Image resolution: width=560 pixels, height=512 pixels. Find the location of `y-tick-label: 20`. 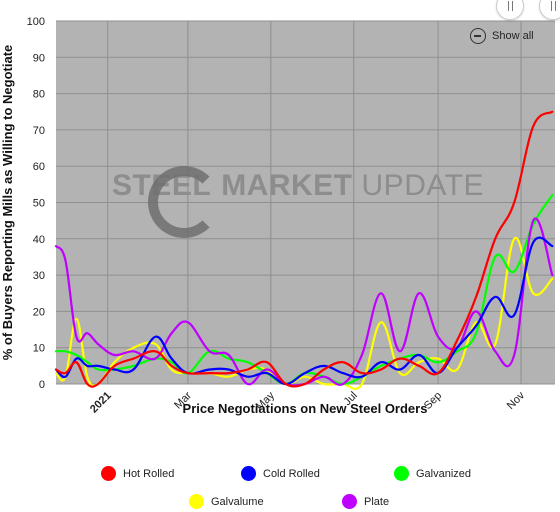

y-tick-label: 20 is located at coordinates (39, 312).